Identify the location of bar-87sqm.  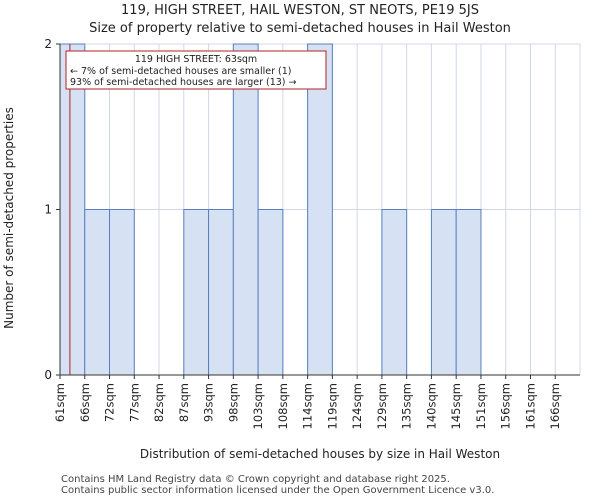
(196, 292).